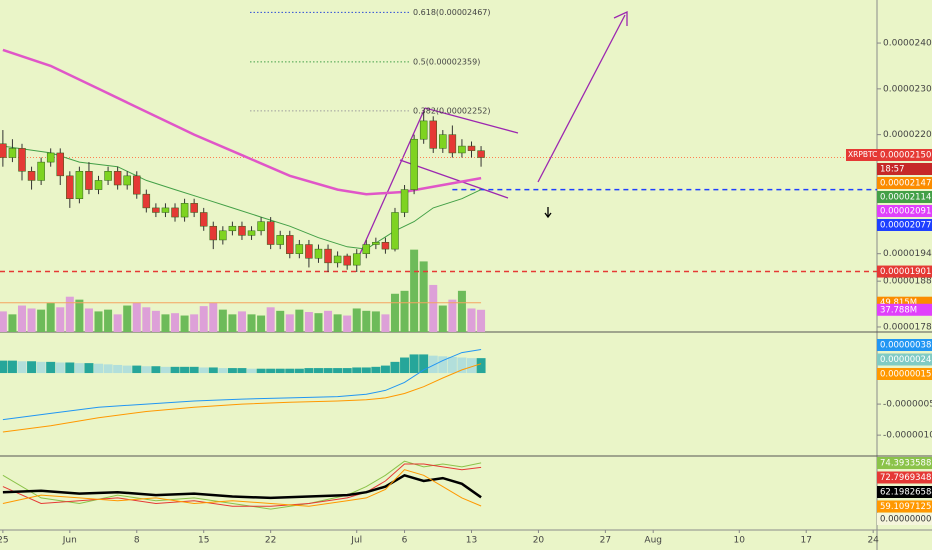  I want to click on x-tick-label: 22, so click(270, 541).